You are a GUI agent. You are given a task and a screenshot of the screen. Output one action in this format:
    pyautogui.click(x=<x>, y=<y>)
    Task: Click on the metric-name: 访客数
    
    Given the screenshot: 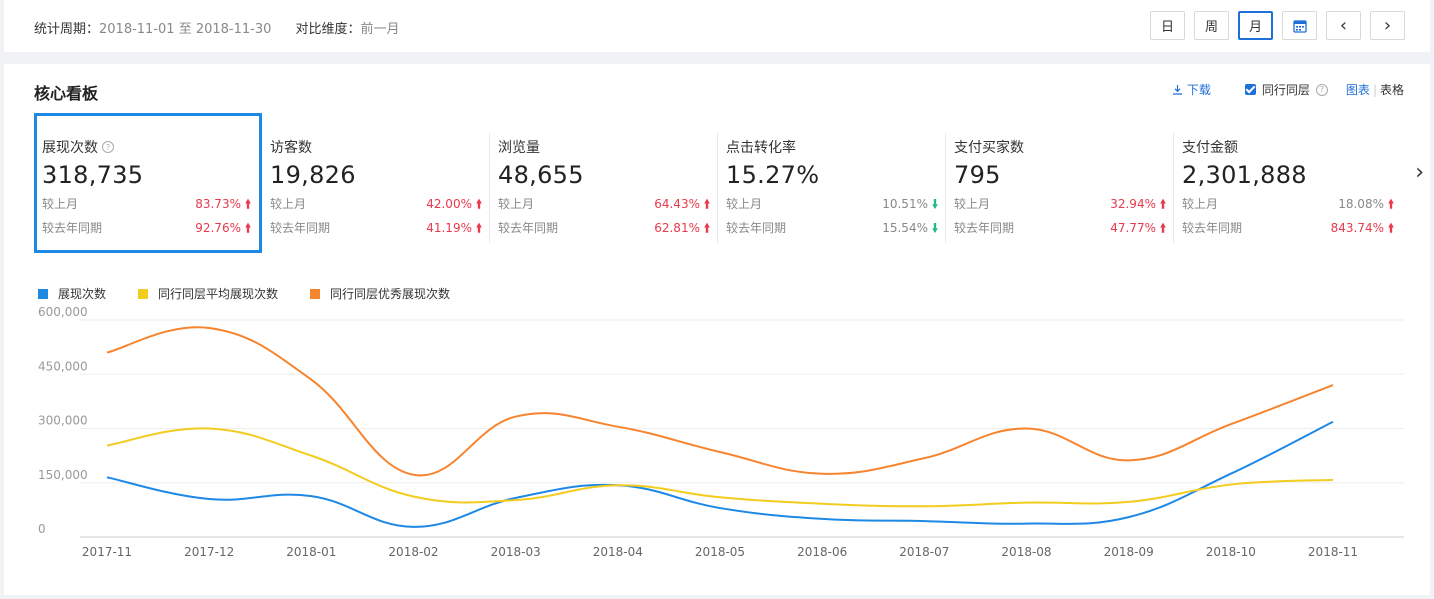 What is the action you would take?
    pyautogui.click(x=291, y=148)
    